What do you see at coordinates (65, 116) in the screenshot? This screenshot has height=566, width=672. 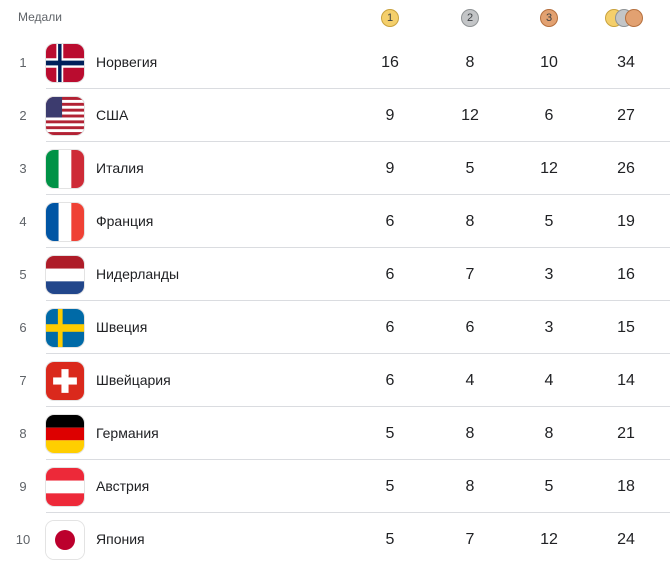 I see `usa-flag-icon` at bounding box center [65, 116].